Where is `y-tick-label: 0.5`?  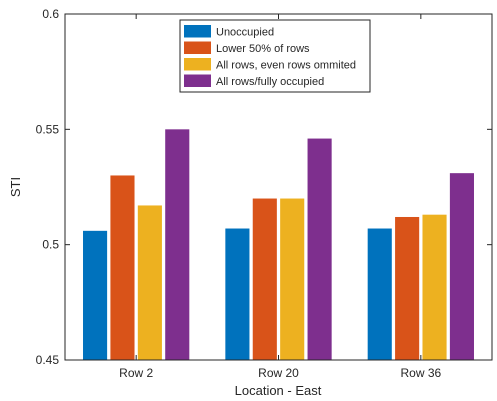 y-tick-label: 0.5 is located at coordinates (50, 245).